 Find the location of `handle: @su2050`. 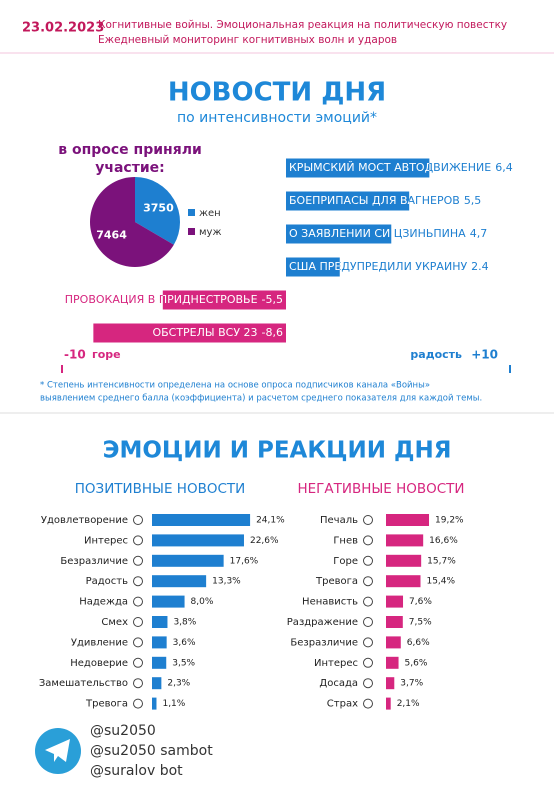

handle: @su2050 is located at coordinates (123, 731).